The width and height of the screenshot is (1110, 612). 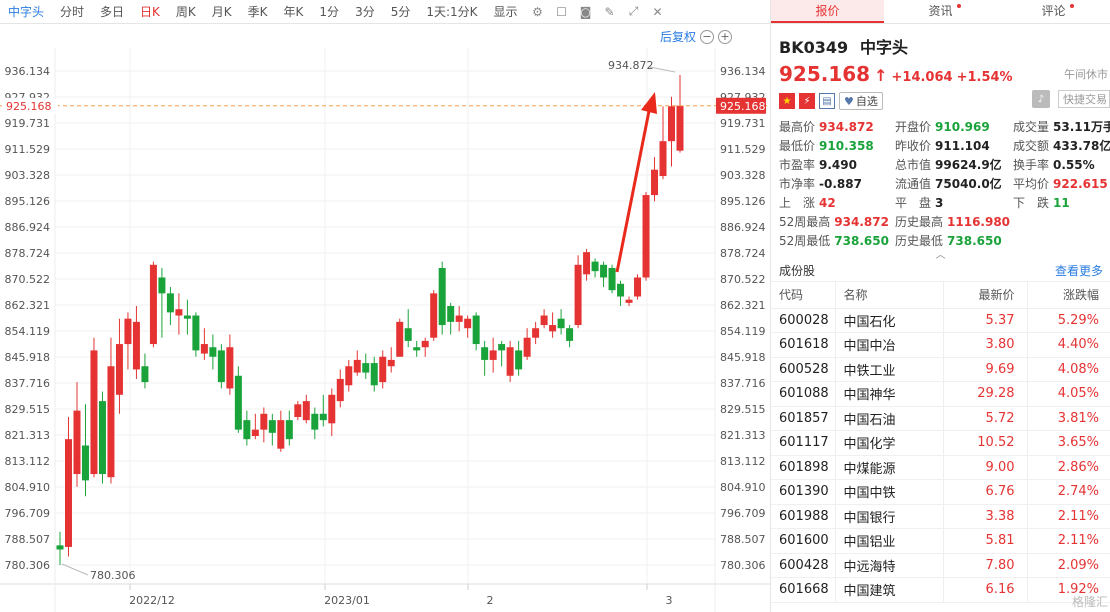 I want to click on adjust-fq-button: 后复权, so click(x=678, y=37).